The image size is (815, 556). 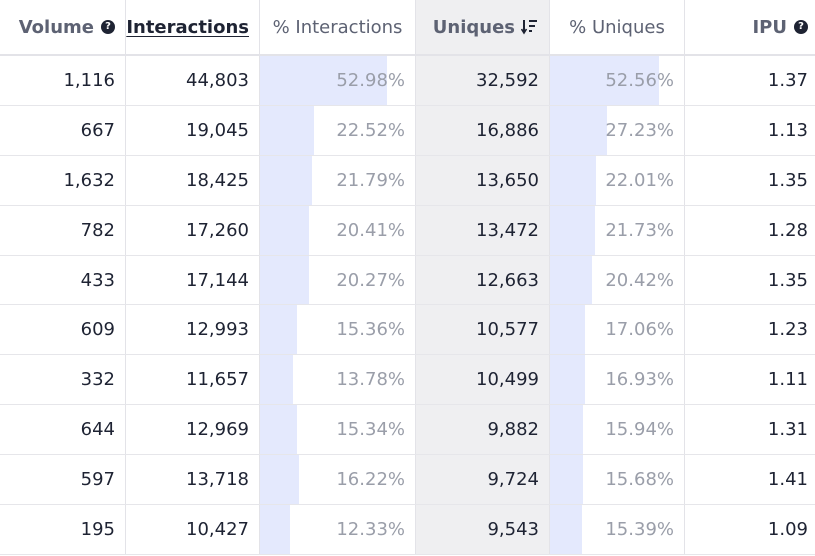 I want to click on table-row: 433 17,144 20.27% 12,663 20.42% 1.35, so click(x=407, y=280).